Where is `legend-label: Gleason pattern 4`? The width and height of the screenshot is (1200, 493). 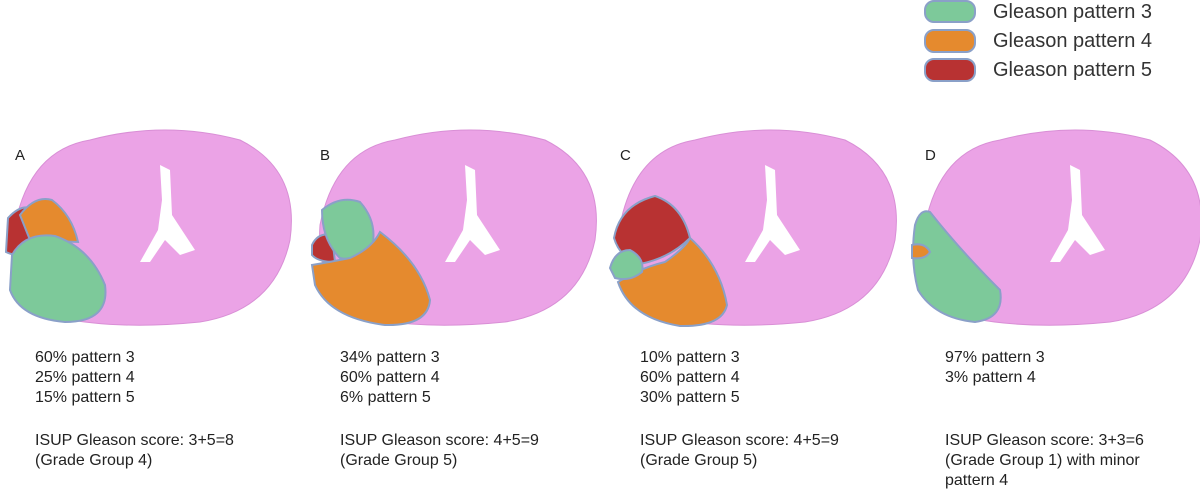 legend-label: Gleason pattern 4 is located at coordinates (1072, 41).